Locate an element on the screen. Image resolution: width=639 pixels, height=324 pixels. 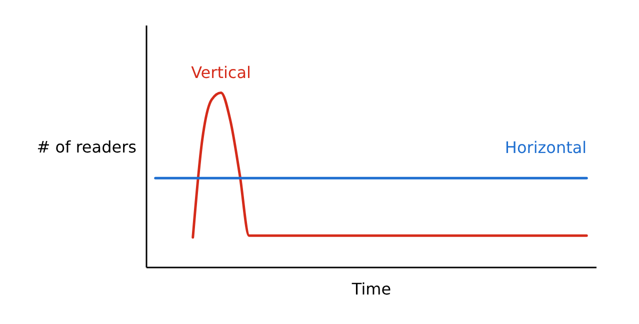
x-axis-title: Time is located at coordinates (371, 289).